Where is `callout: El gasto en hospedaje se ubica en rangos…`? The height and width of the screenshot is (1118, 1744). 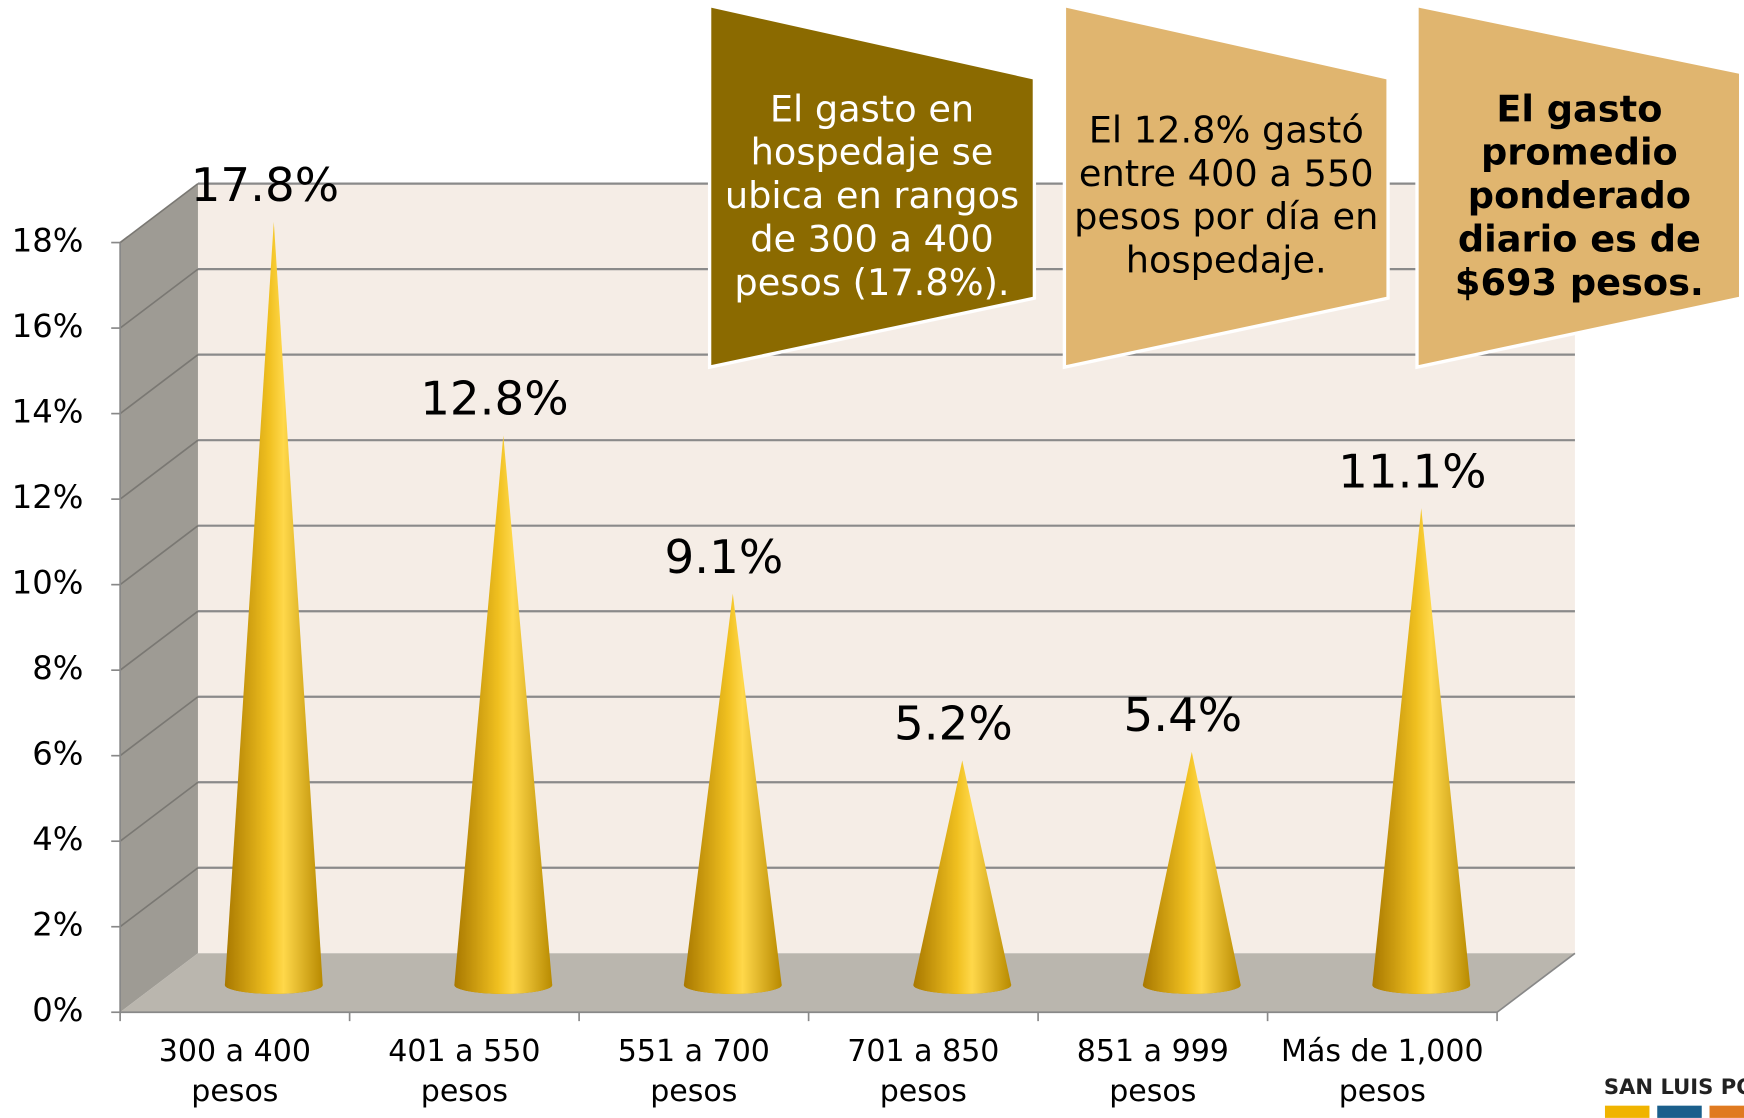
callout: El gasto en hospedaje se ubica en rangos… is located at coordinates (872, 195).